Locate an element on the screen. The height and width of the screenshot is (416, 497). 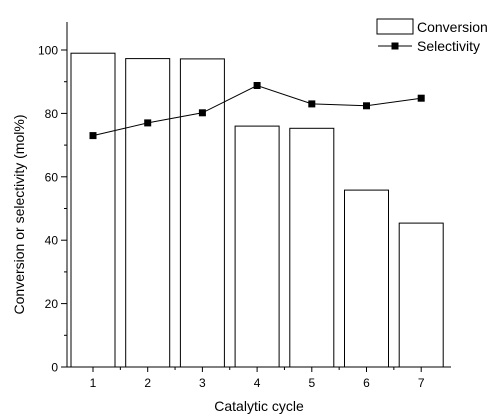
y-tick-label-0: 0 is located at coordinates (54, 368).